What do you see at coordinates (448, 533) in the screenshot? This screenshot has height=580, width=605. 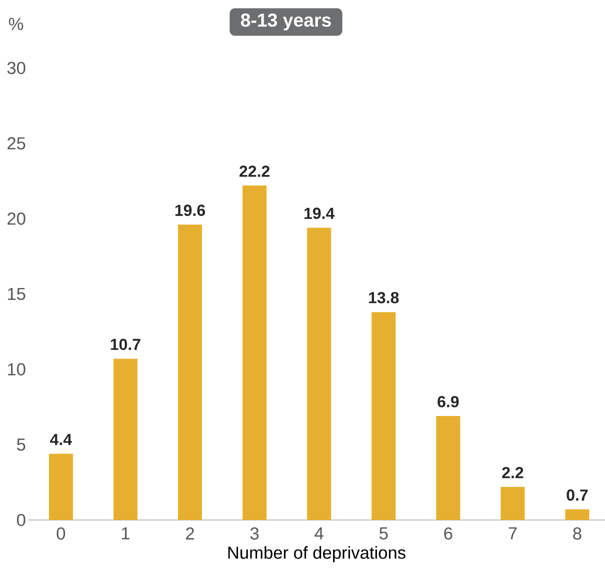 I see `x-tick-label: 6` at bounding box center [448, 533].